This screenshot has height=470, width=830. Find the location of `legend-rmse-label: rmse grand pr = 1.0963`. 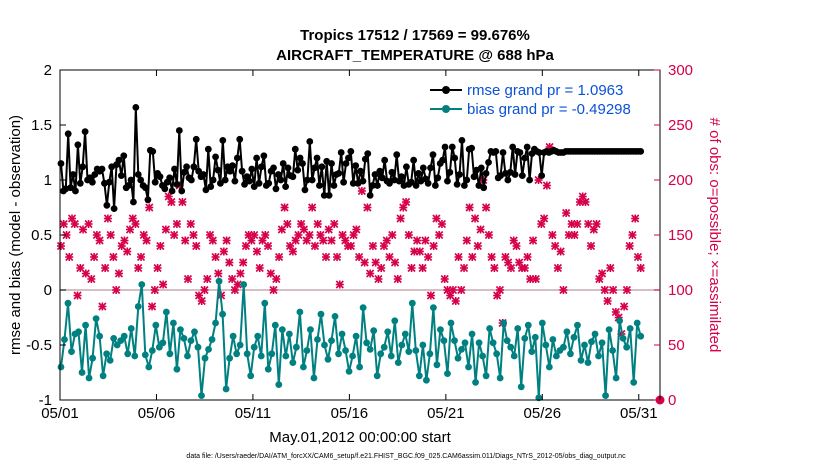

legend-rmse-label: rmse grand pr = 1.0963 is located at coordinates (545, 90).